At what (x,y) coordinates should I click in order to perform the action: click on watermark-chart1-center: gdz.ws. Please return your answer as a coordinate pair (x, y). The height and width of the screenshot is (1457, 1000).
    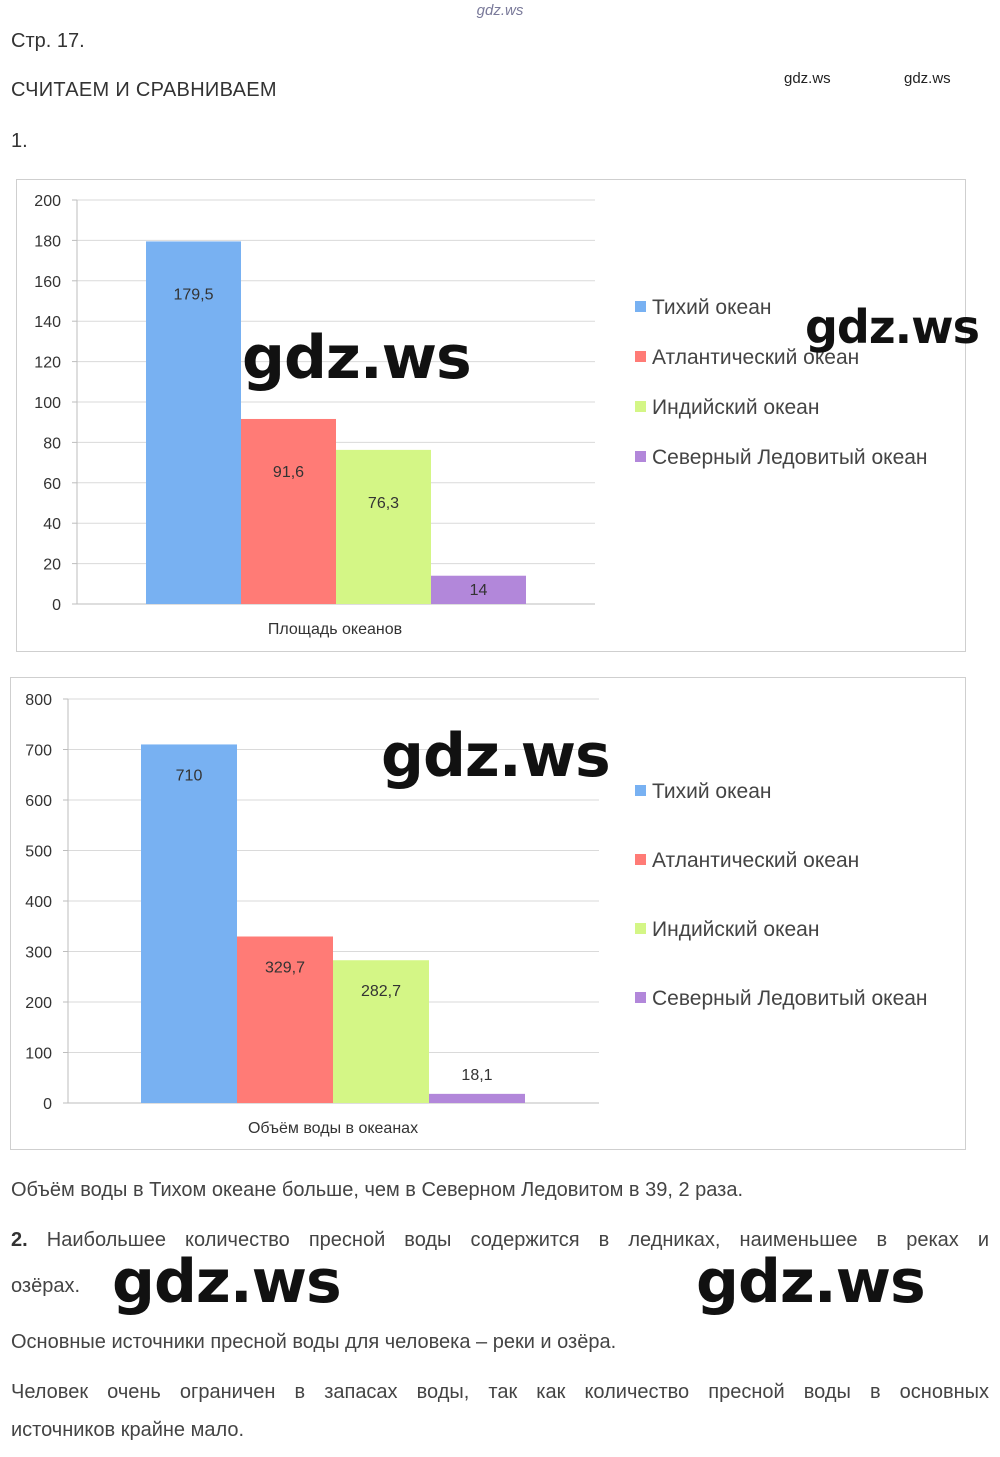
    Looking at the image, I should click on (357, 358).